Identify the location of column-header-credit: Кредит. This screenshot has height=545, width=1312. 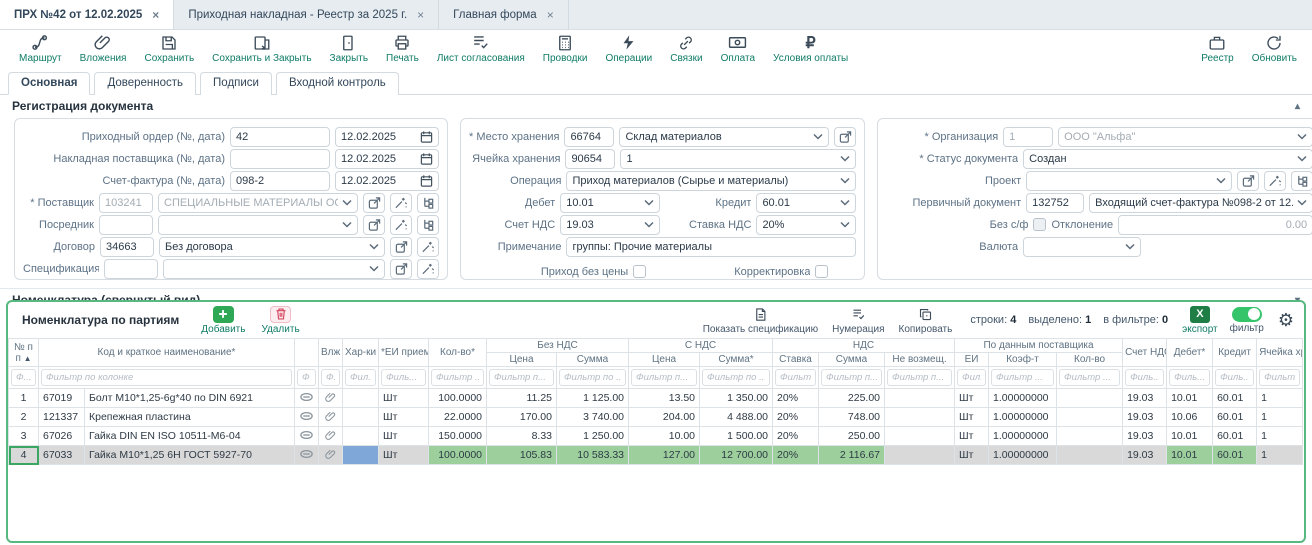
(1235, 352).